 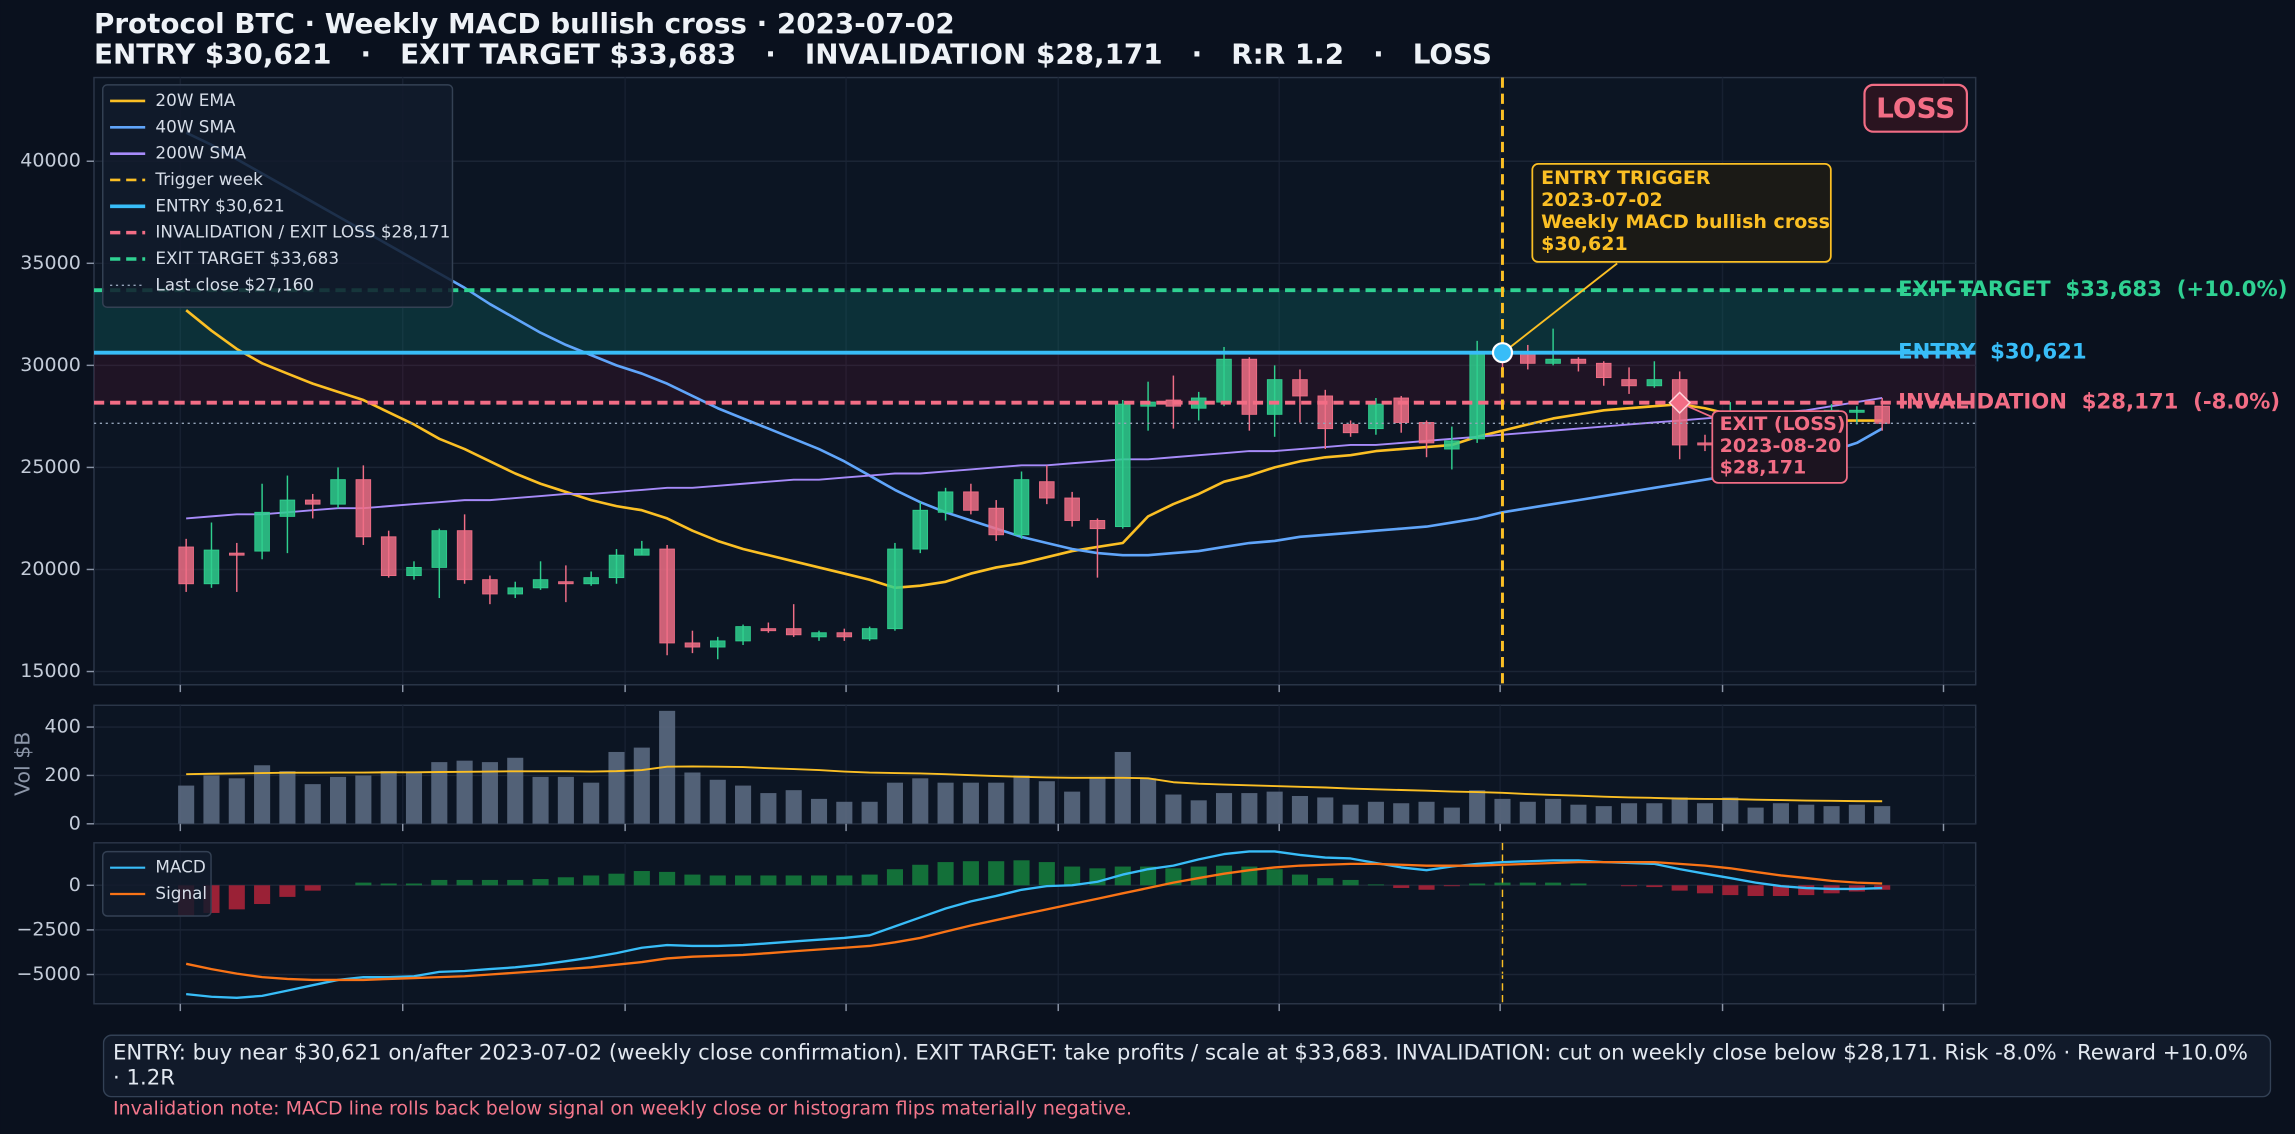 I want to click on annotation-box, so click(x=1681, y=213).